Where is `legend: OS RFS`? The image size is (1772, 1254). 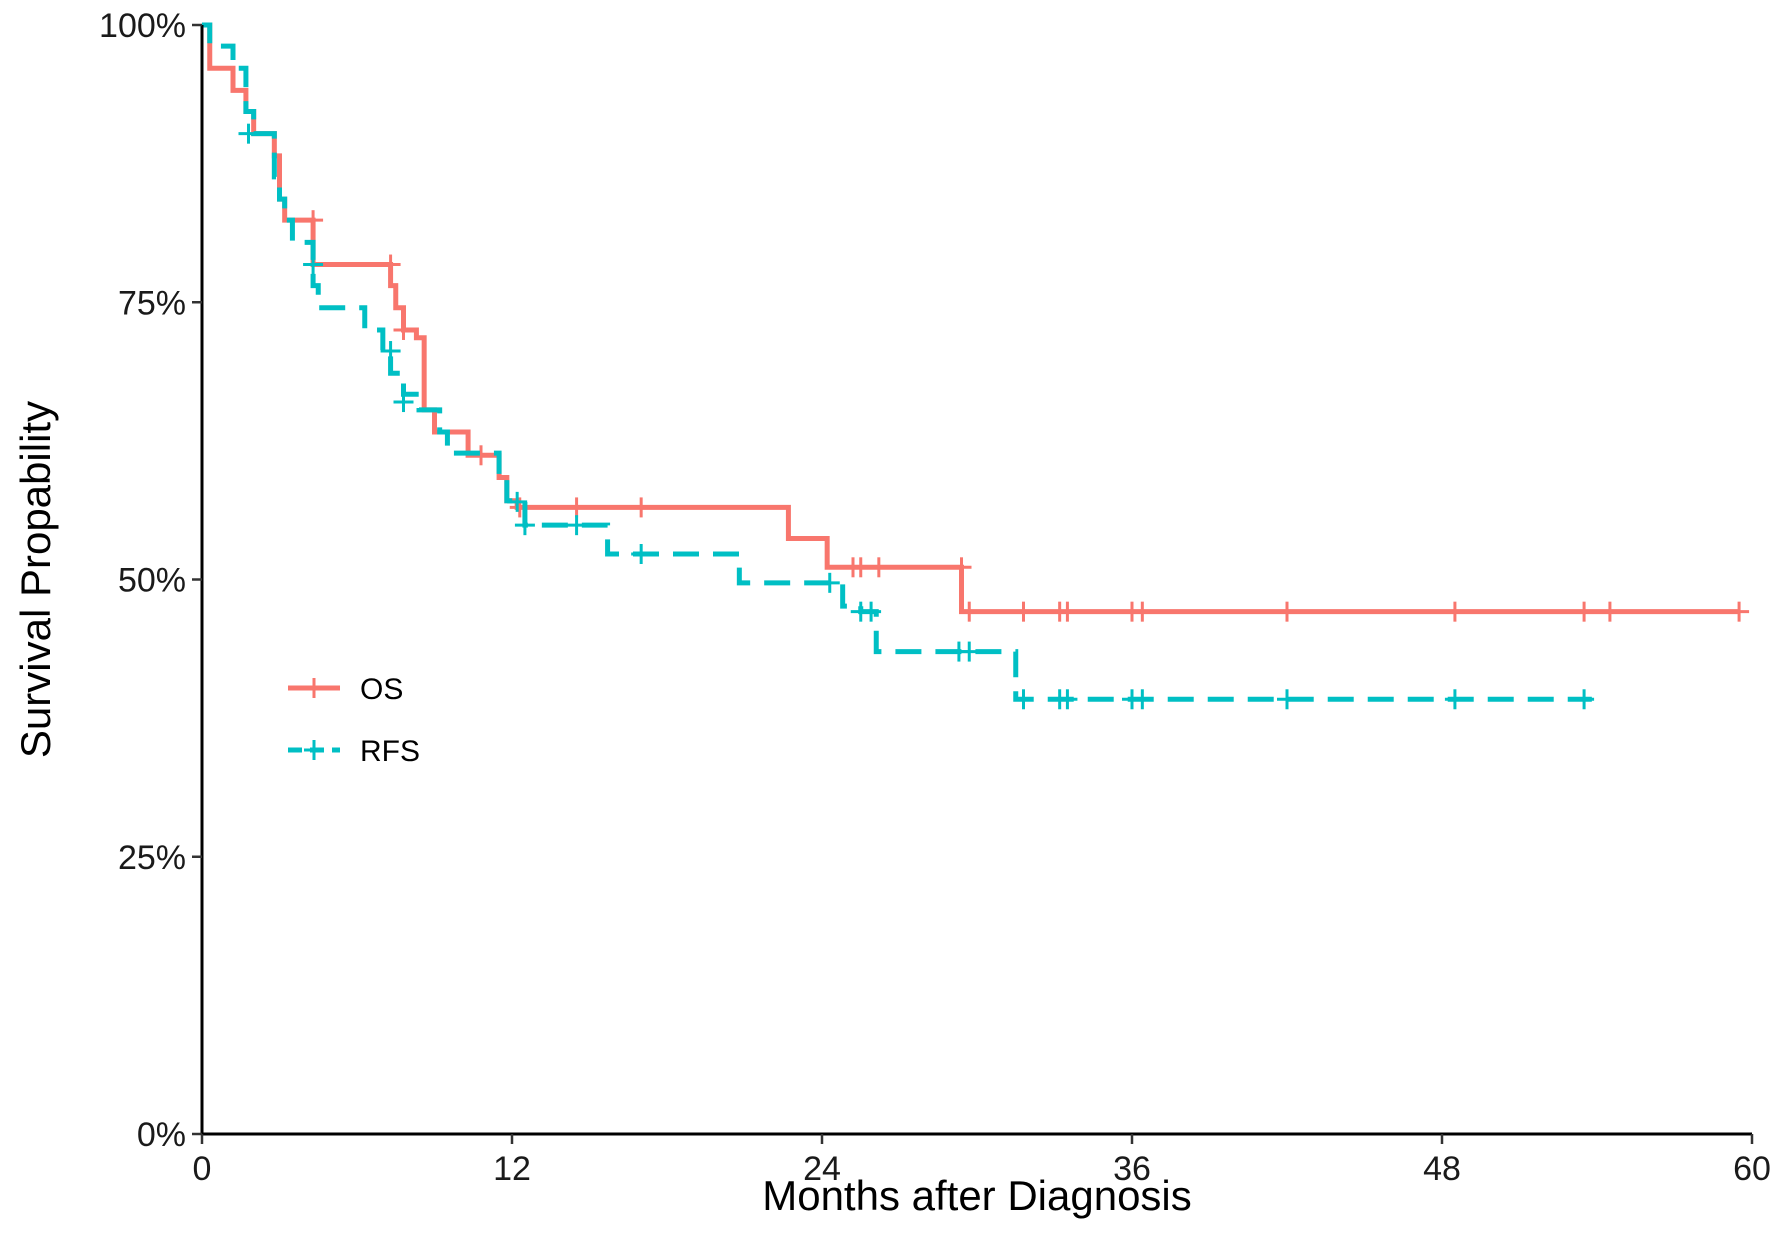
legend: OS RFS is located at coordinates (354, 720).